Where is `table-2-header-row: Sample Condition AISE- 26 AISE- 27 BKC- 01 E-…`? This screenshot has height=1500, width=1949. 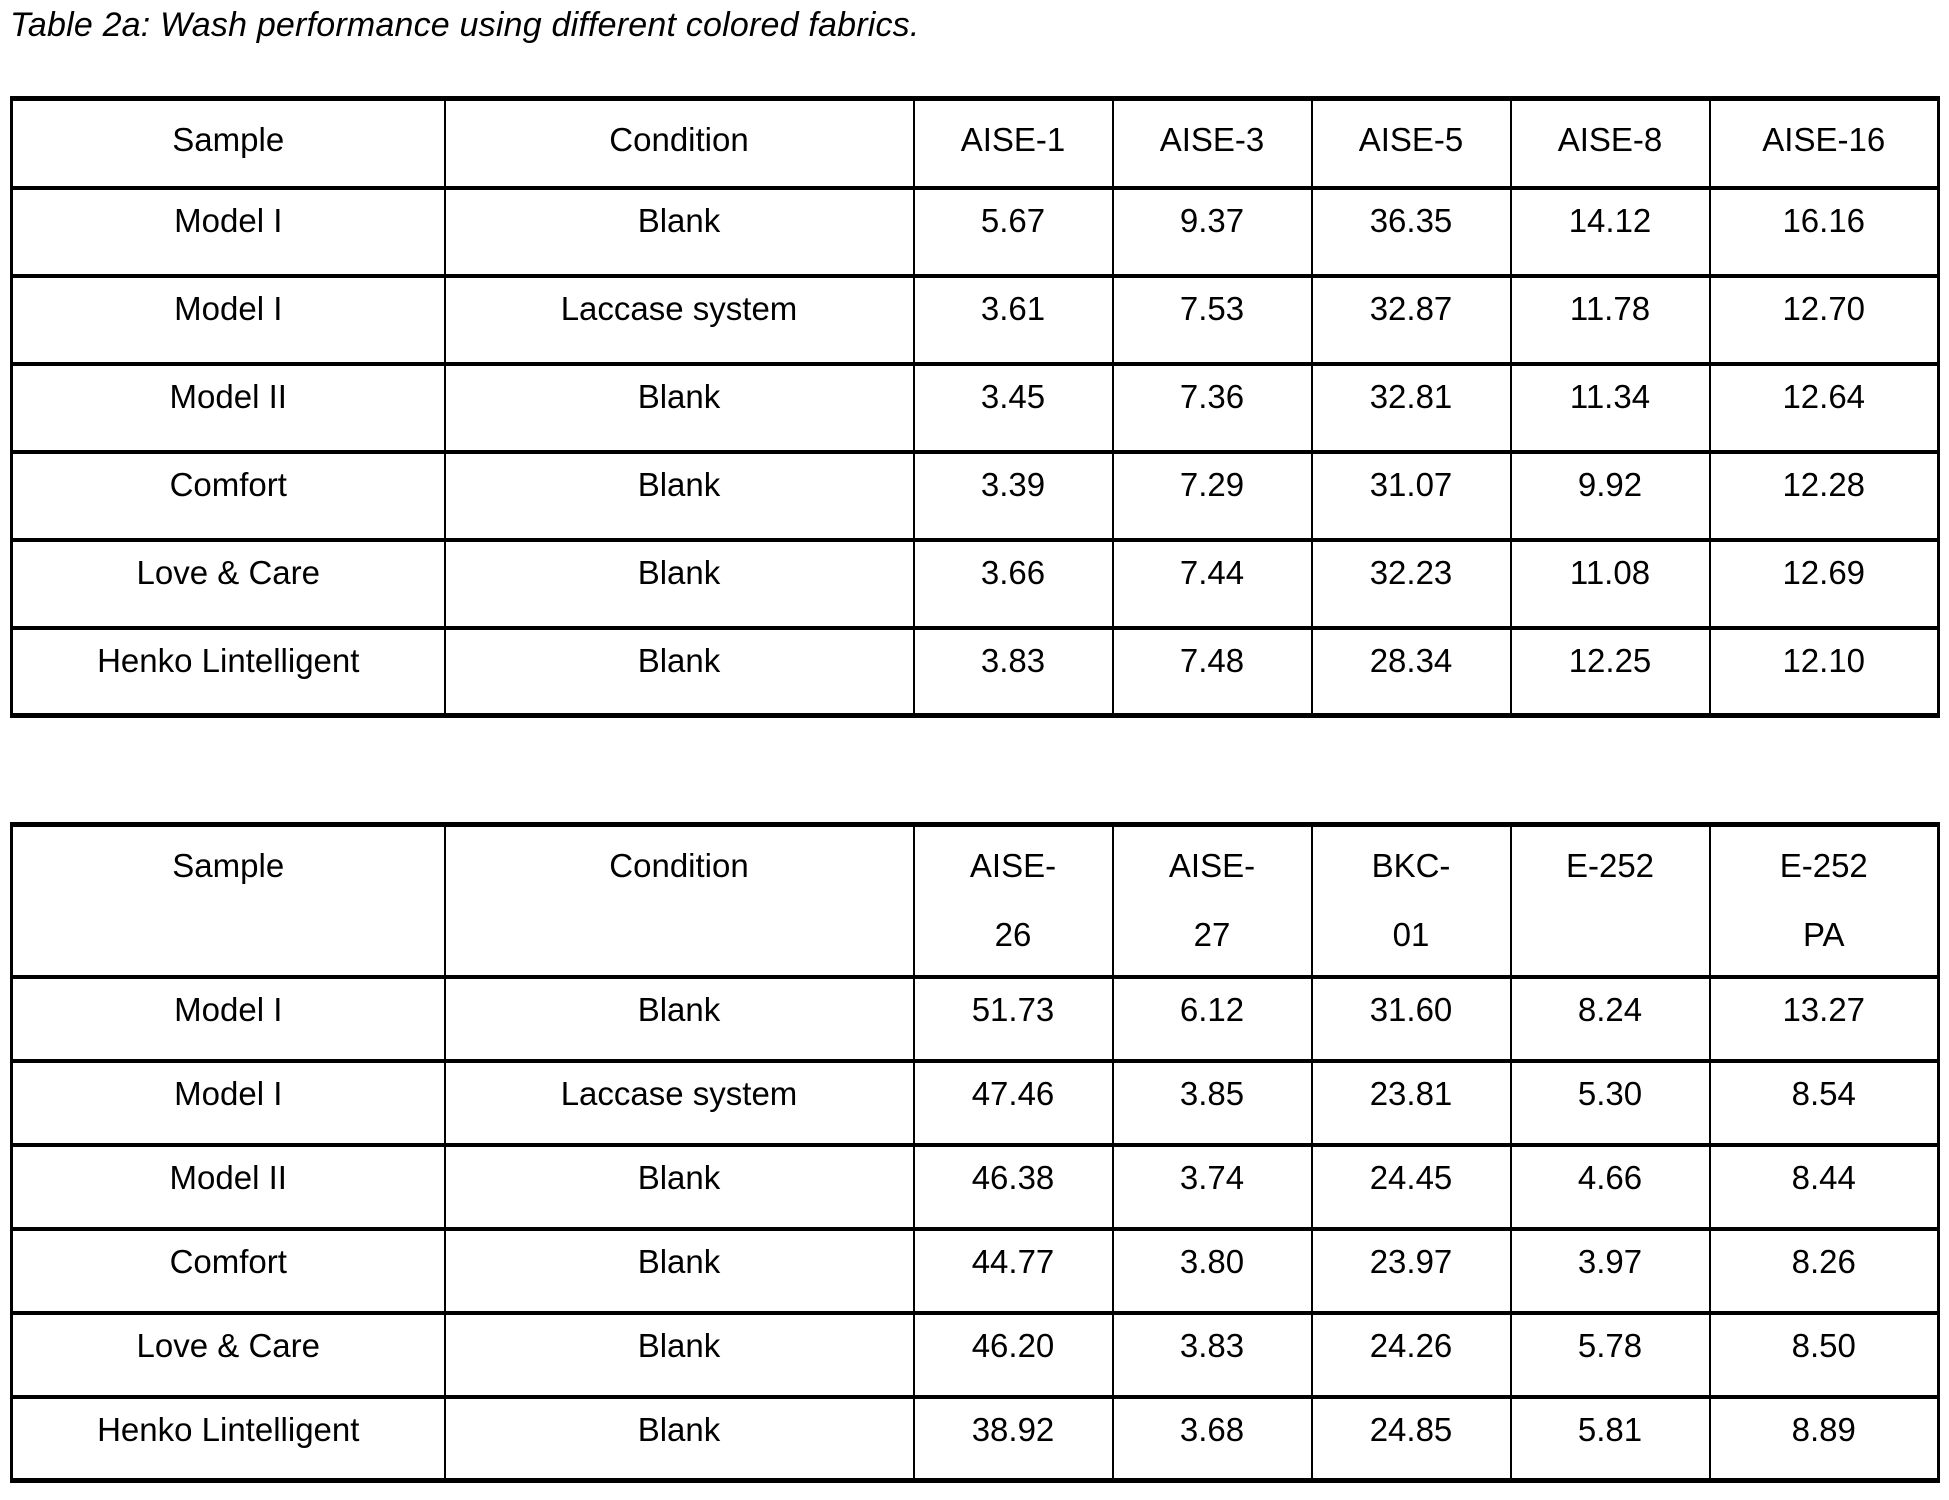 table-2-header-row: Sample Condition AISE- 26 AISE- 27 BKC- 01 E-… is located at coordinates (975, 900).